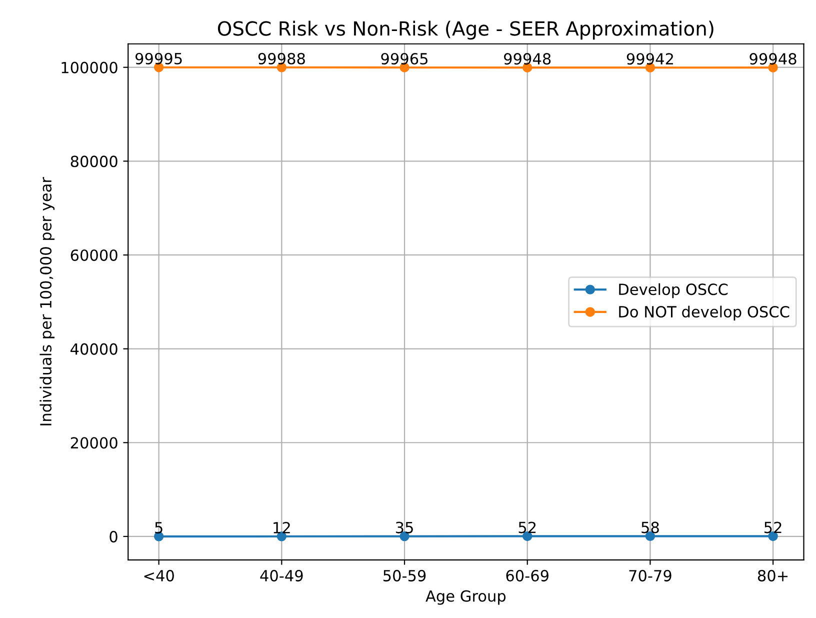  What do you see at coordinates (114, 536) in the screenshot?
I see `y-tick-label: 0` at bounding box center [114, 536].